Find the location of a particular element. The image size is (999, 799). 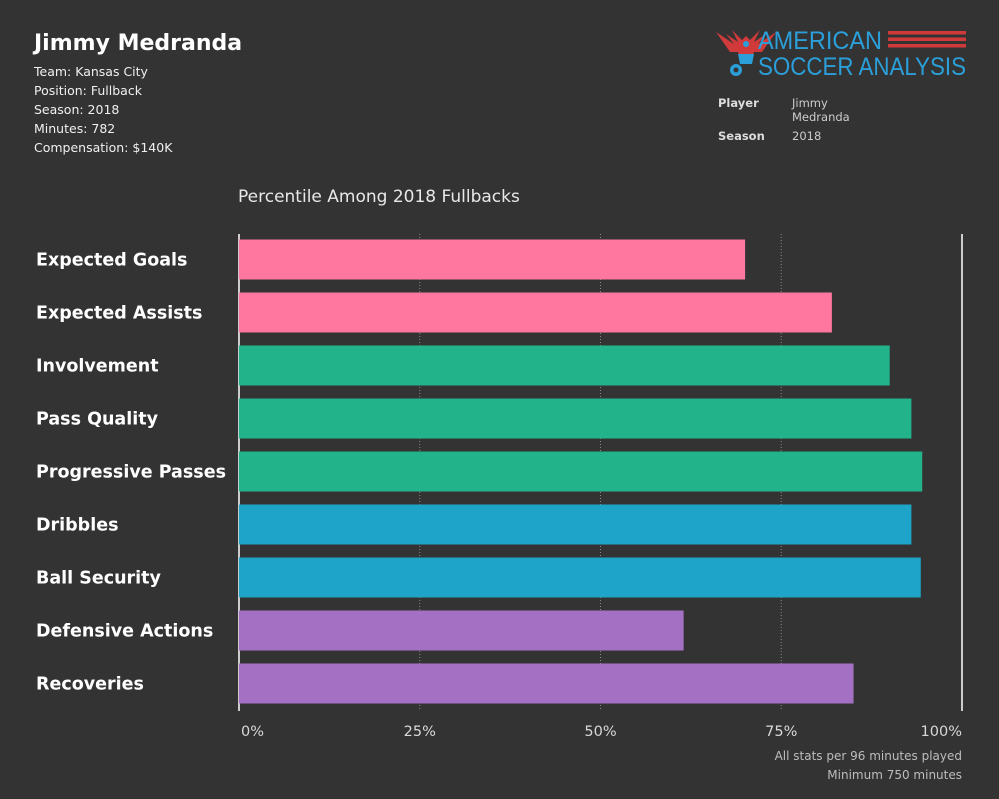

player-minutes: Minutes: 782 is located at coordinates (75, 128).